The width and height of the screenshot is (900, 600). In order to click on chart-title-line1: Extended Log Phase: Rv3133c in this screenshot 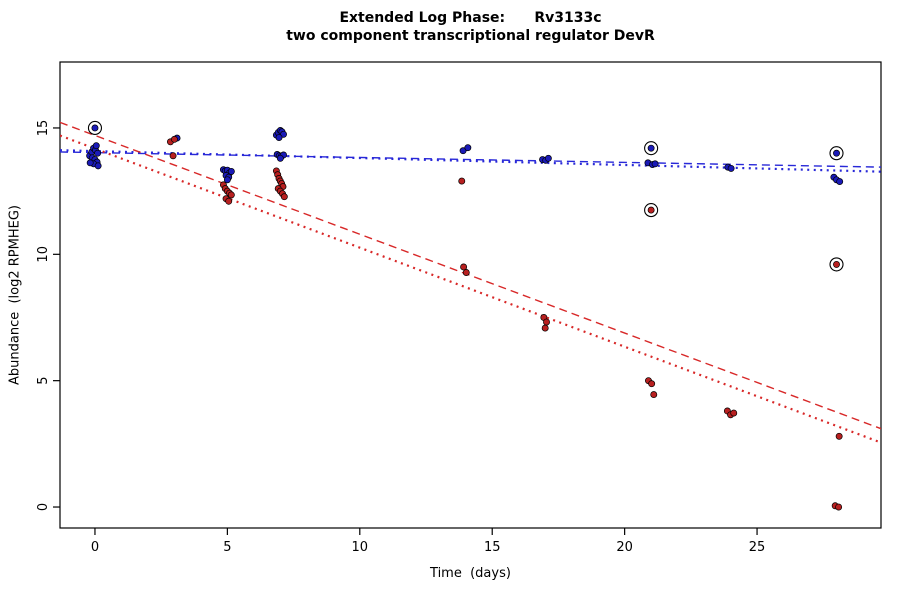, I will do `click(470, 18)`.